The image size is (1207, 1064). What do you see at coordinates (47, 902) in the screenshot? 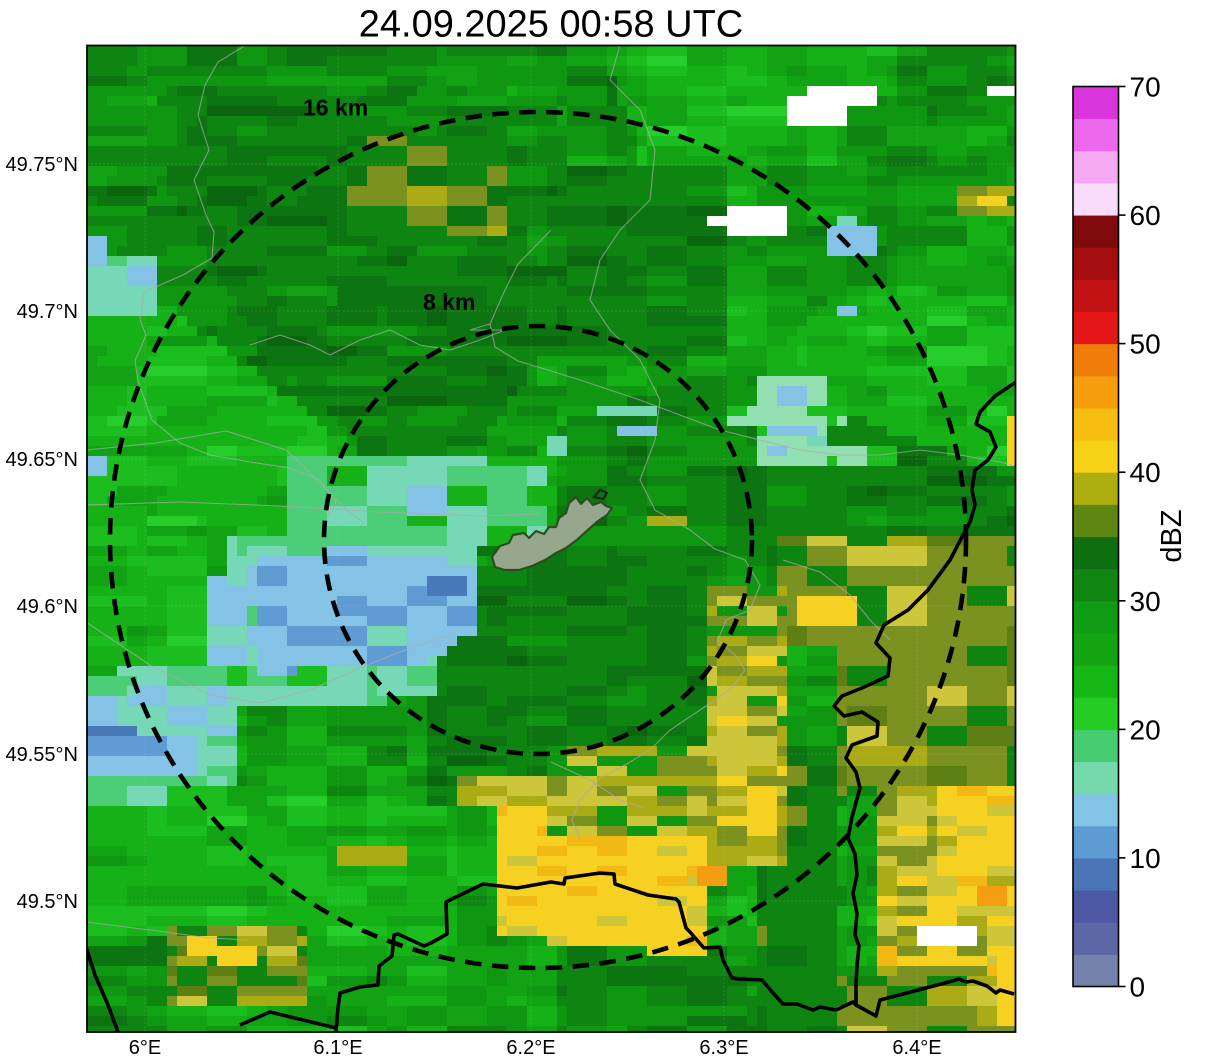
I see `svg-text: 49.5°N` at bounding box center [47, 902].